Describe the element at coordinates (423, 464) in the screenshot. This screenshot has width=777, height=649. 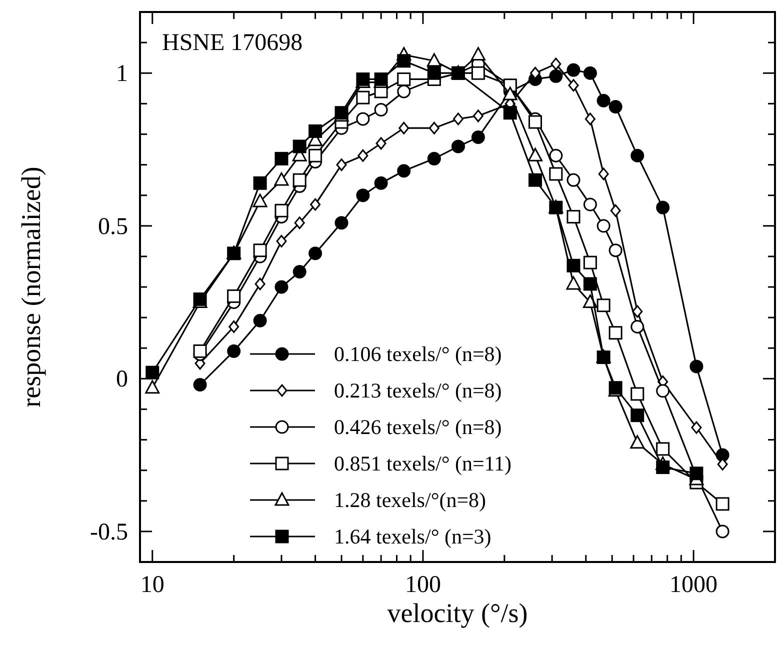
I see `legend-label: 0.851 texels/° (n=11)` at that location.